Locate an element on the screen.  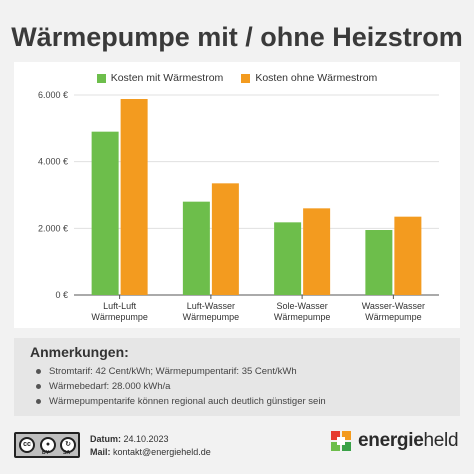
y-tick-label: 4.000 € is located at coordinates (53, 162).